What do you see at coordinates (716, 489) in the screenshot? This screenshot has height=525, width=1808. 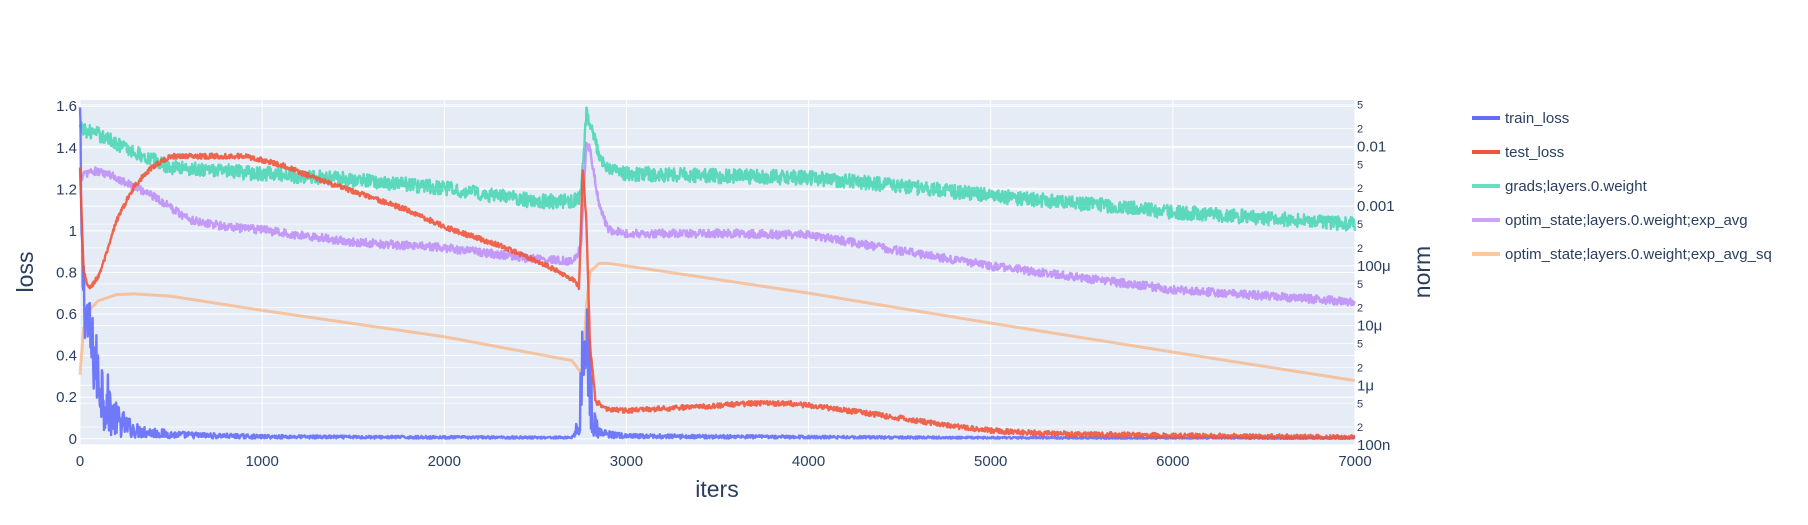 I see `x-axis-title: iters` at bounding box center [716, 489].